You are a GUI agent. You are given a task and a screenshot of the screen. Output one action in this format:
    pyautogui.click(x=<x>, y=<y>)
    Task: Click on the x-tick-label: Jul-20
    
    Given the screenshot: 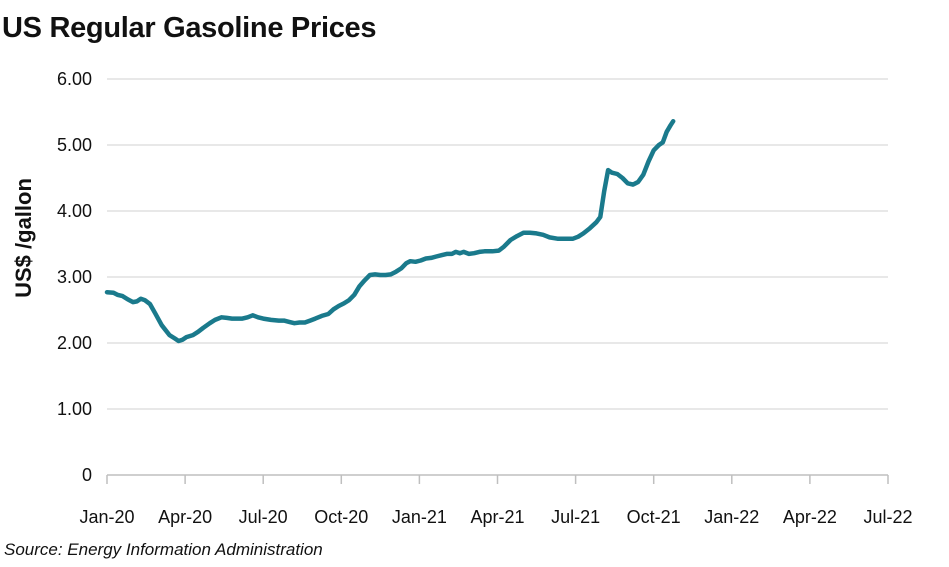 What is the action you would take?
    pyautogui.click(x=263, y=517)
    